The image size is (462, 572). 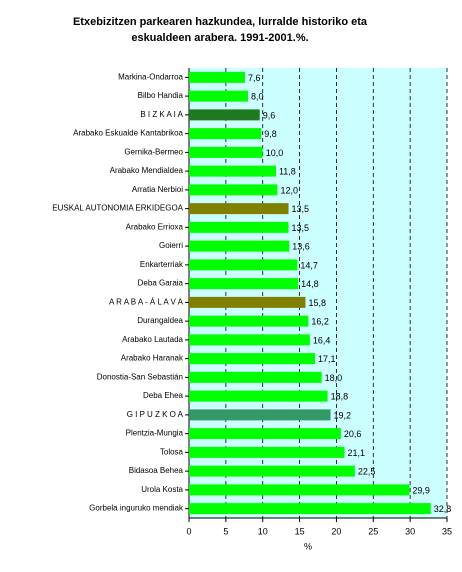 I want to click on x-tick-label: 25, so click(x=373, y=531).